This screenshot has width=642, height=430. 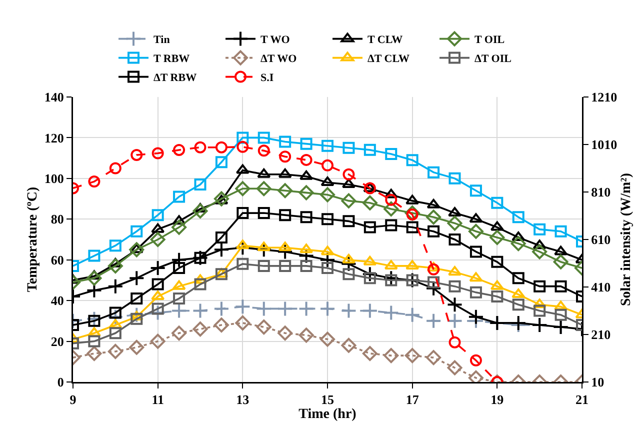 What do you see at coordinates (54, 178) in the screenshot?
I see `y-tick-label: 100` at bounding box center [54, 178].